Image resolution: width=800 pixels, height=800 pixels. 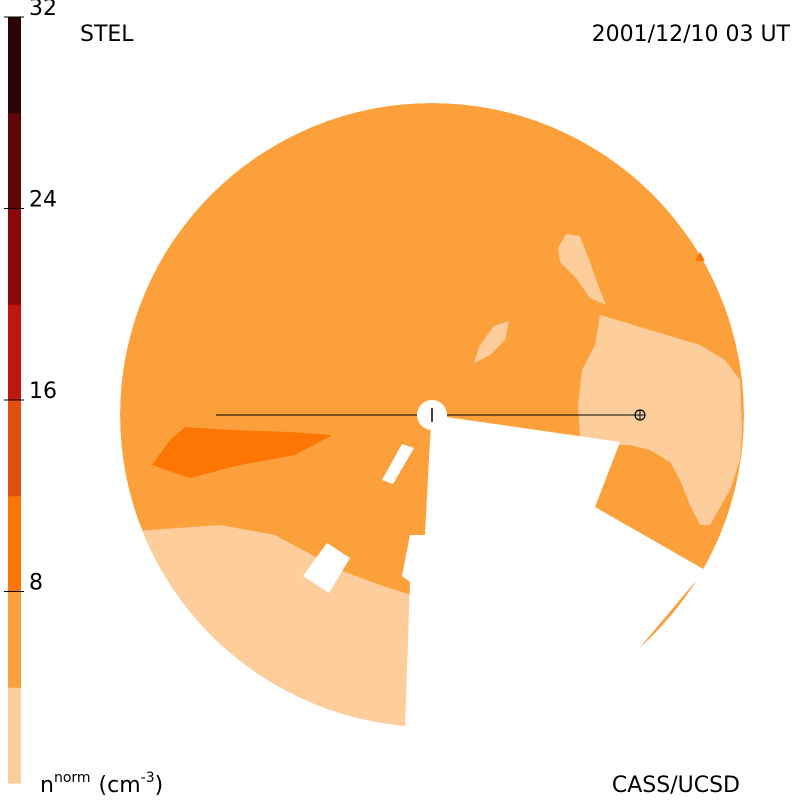 I want to click on unit-symbol: n, so click(x=47, y=785).